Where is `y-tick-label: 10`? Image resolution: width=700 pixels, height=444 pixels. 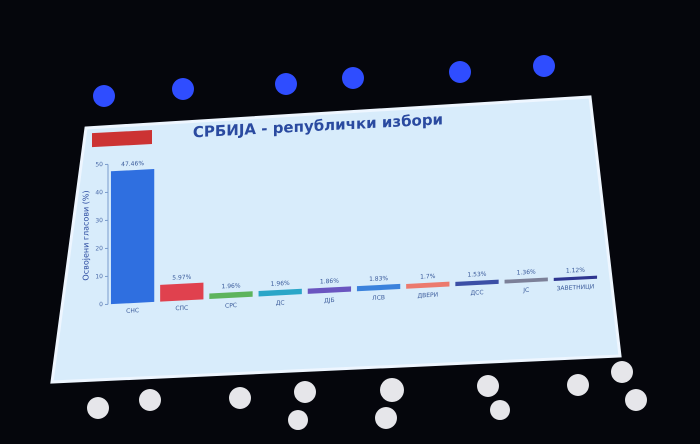
y-tick-label: 10 is located at coordinates (99, 276).